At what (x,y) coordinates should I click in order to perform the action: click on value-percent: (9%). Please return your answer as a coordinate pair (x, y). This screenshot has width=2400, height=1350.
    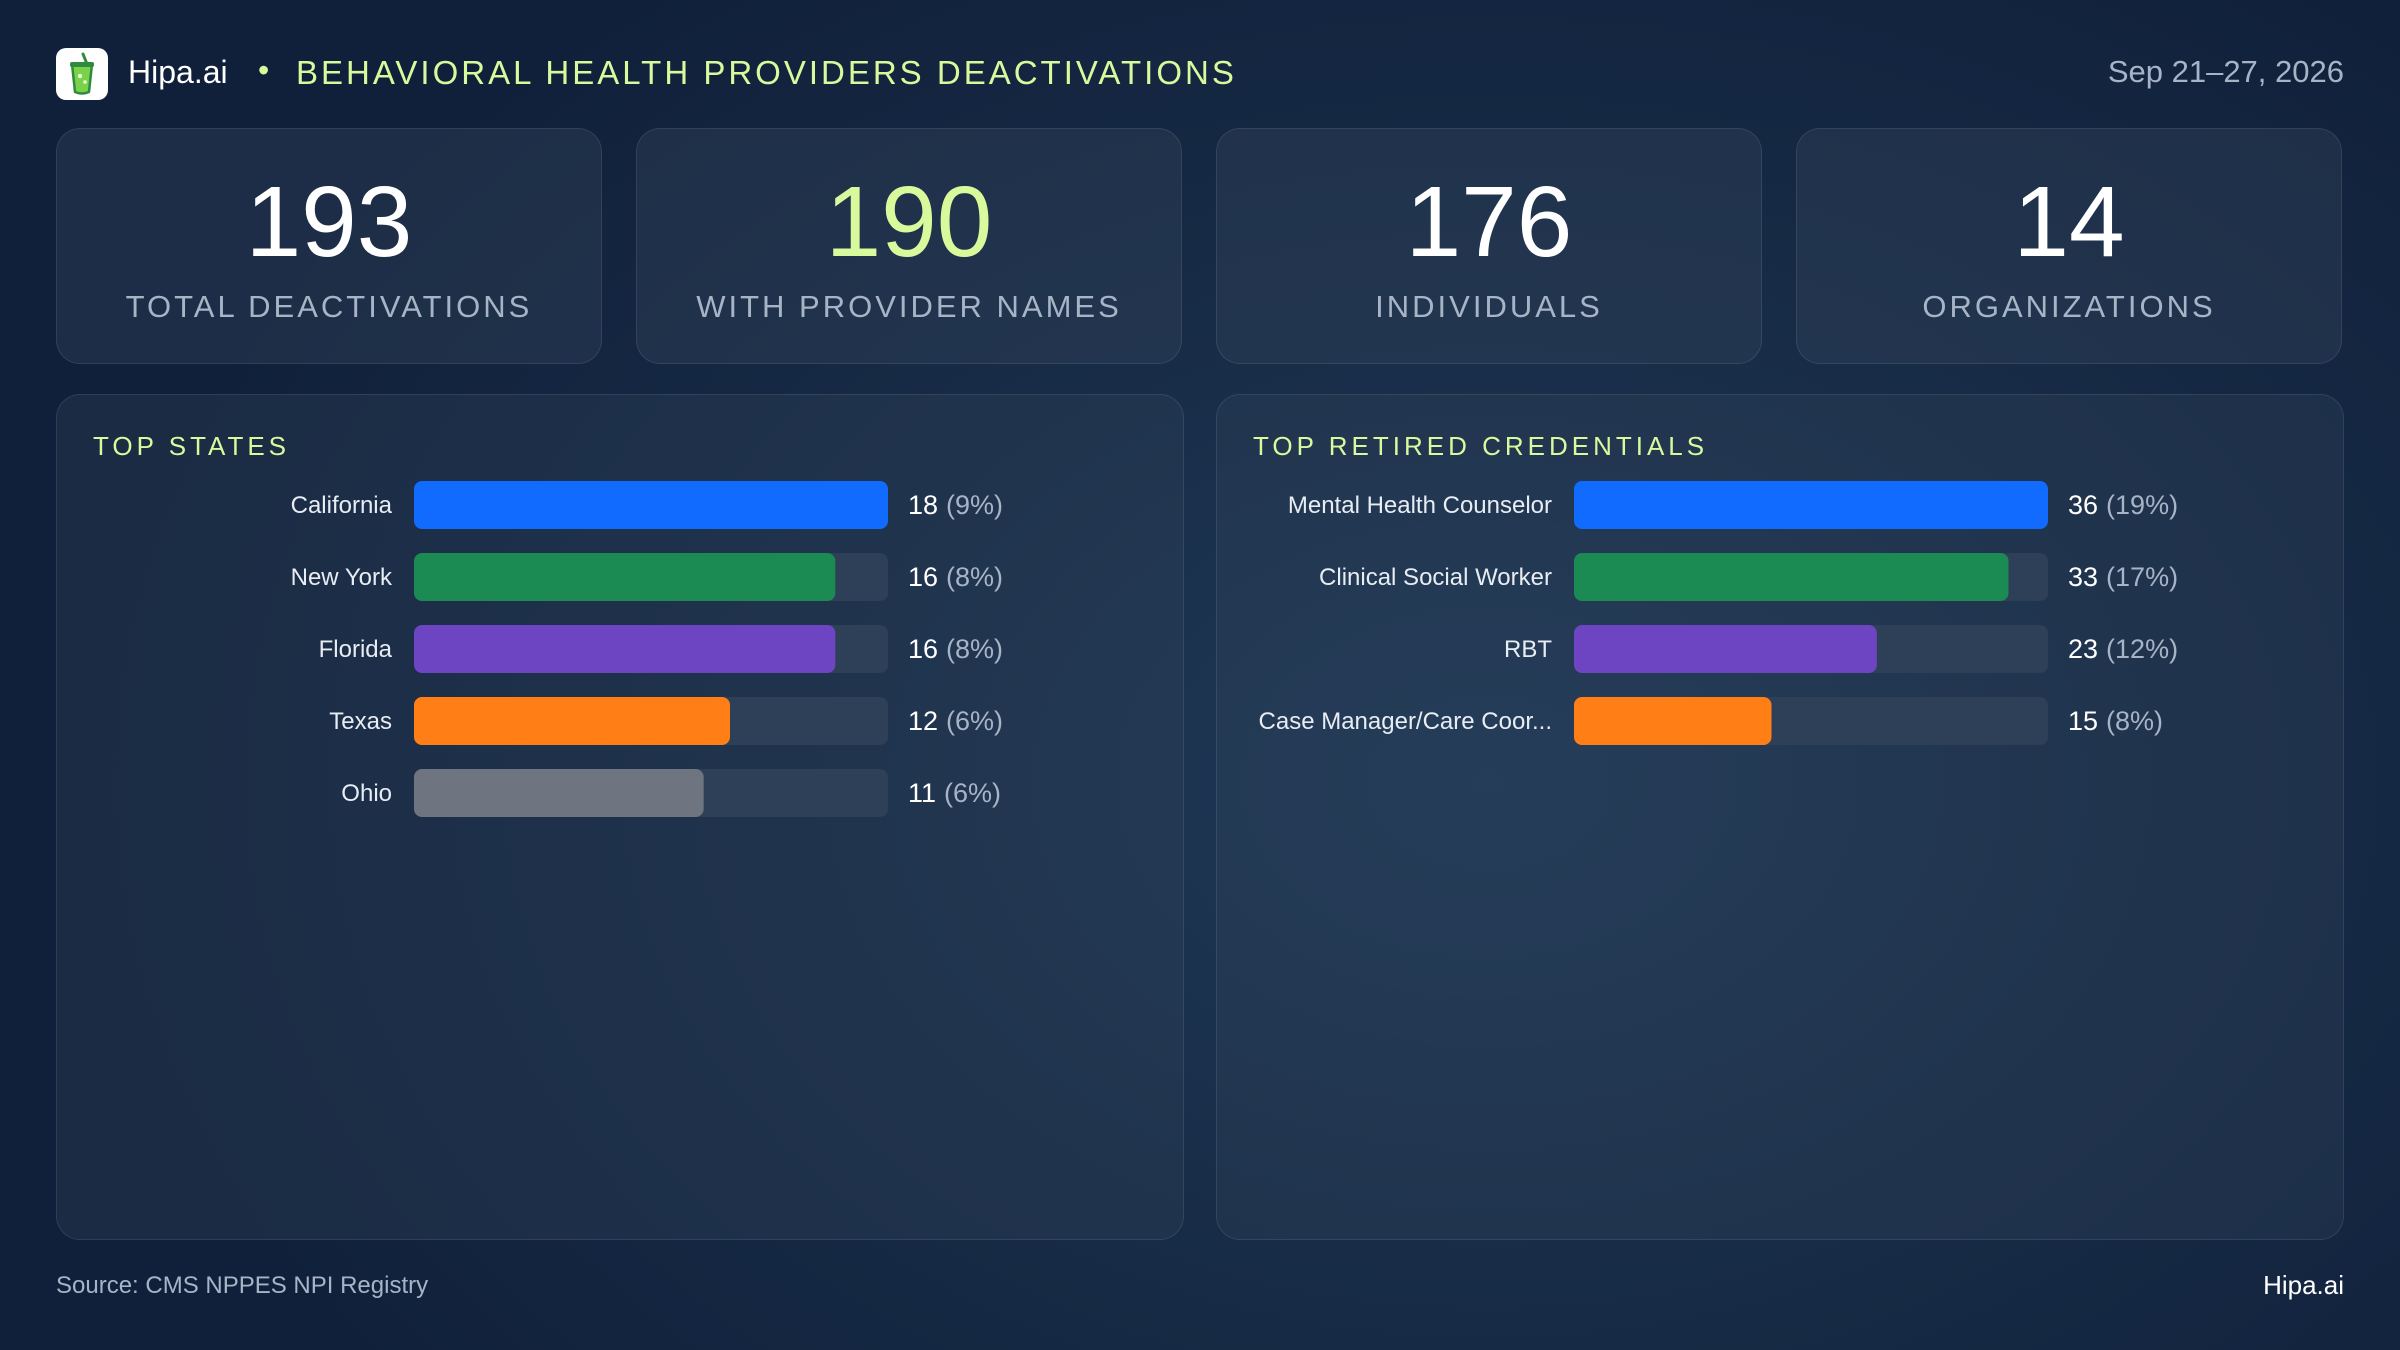
    Looking at the image, I should click on (974, 505).